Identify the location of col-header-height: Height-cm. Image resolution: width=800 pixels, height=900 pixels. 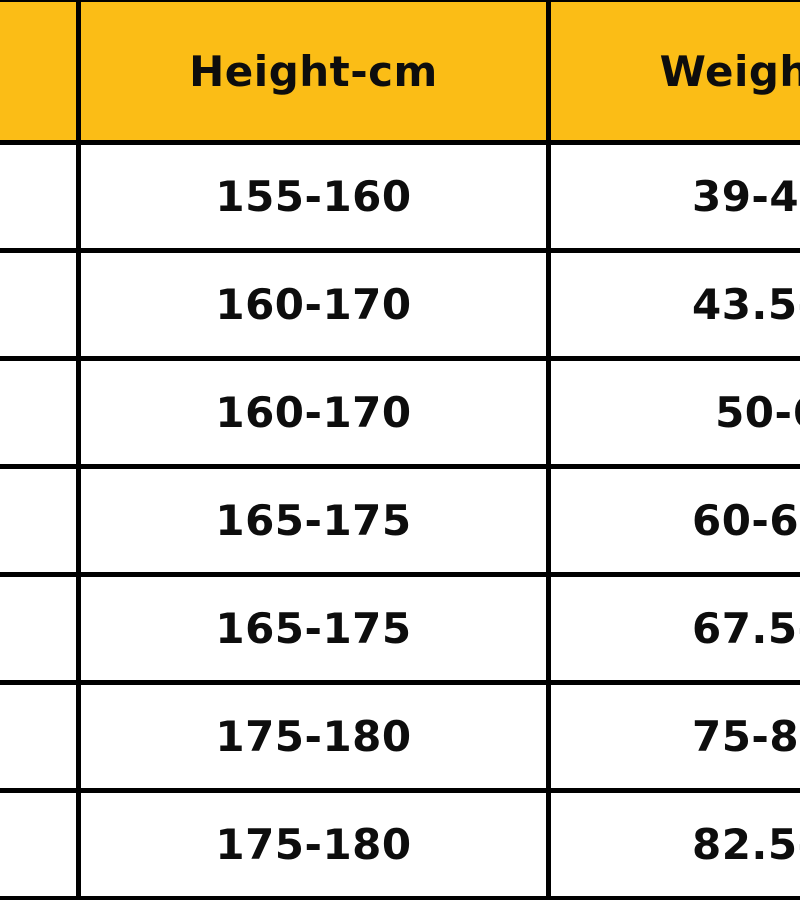
(313, 72).